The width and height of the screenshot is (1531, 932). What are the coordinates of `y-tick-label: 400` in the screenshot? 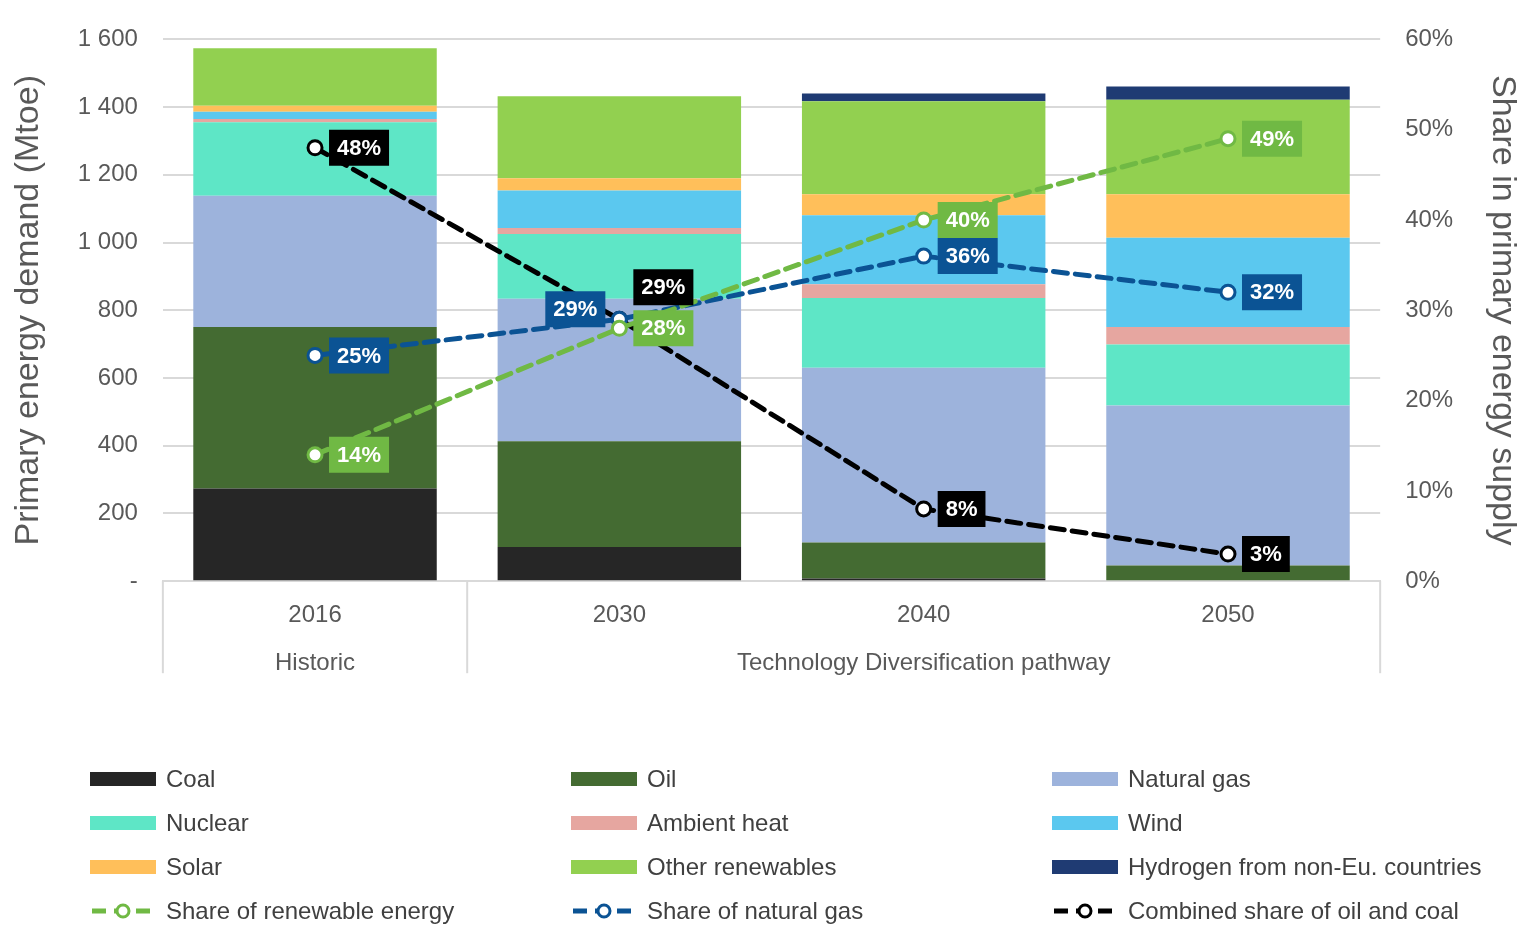 It's located at (117, 444).